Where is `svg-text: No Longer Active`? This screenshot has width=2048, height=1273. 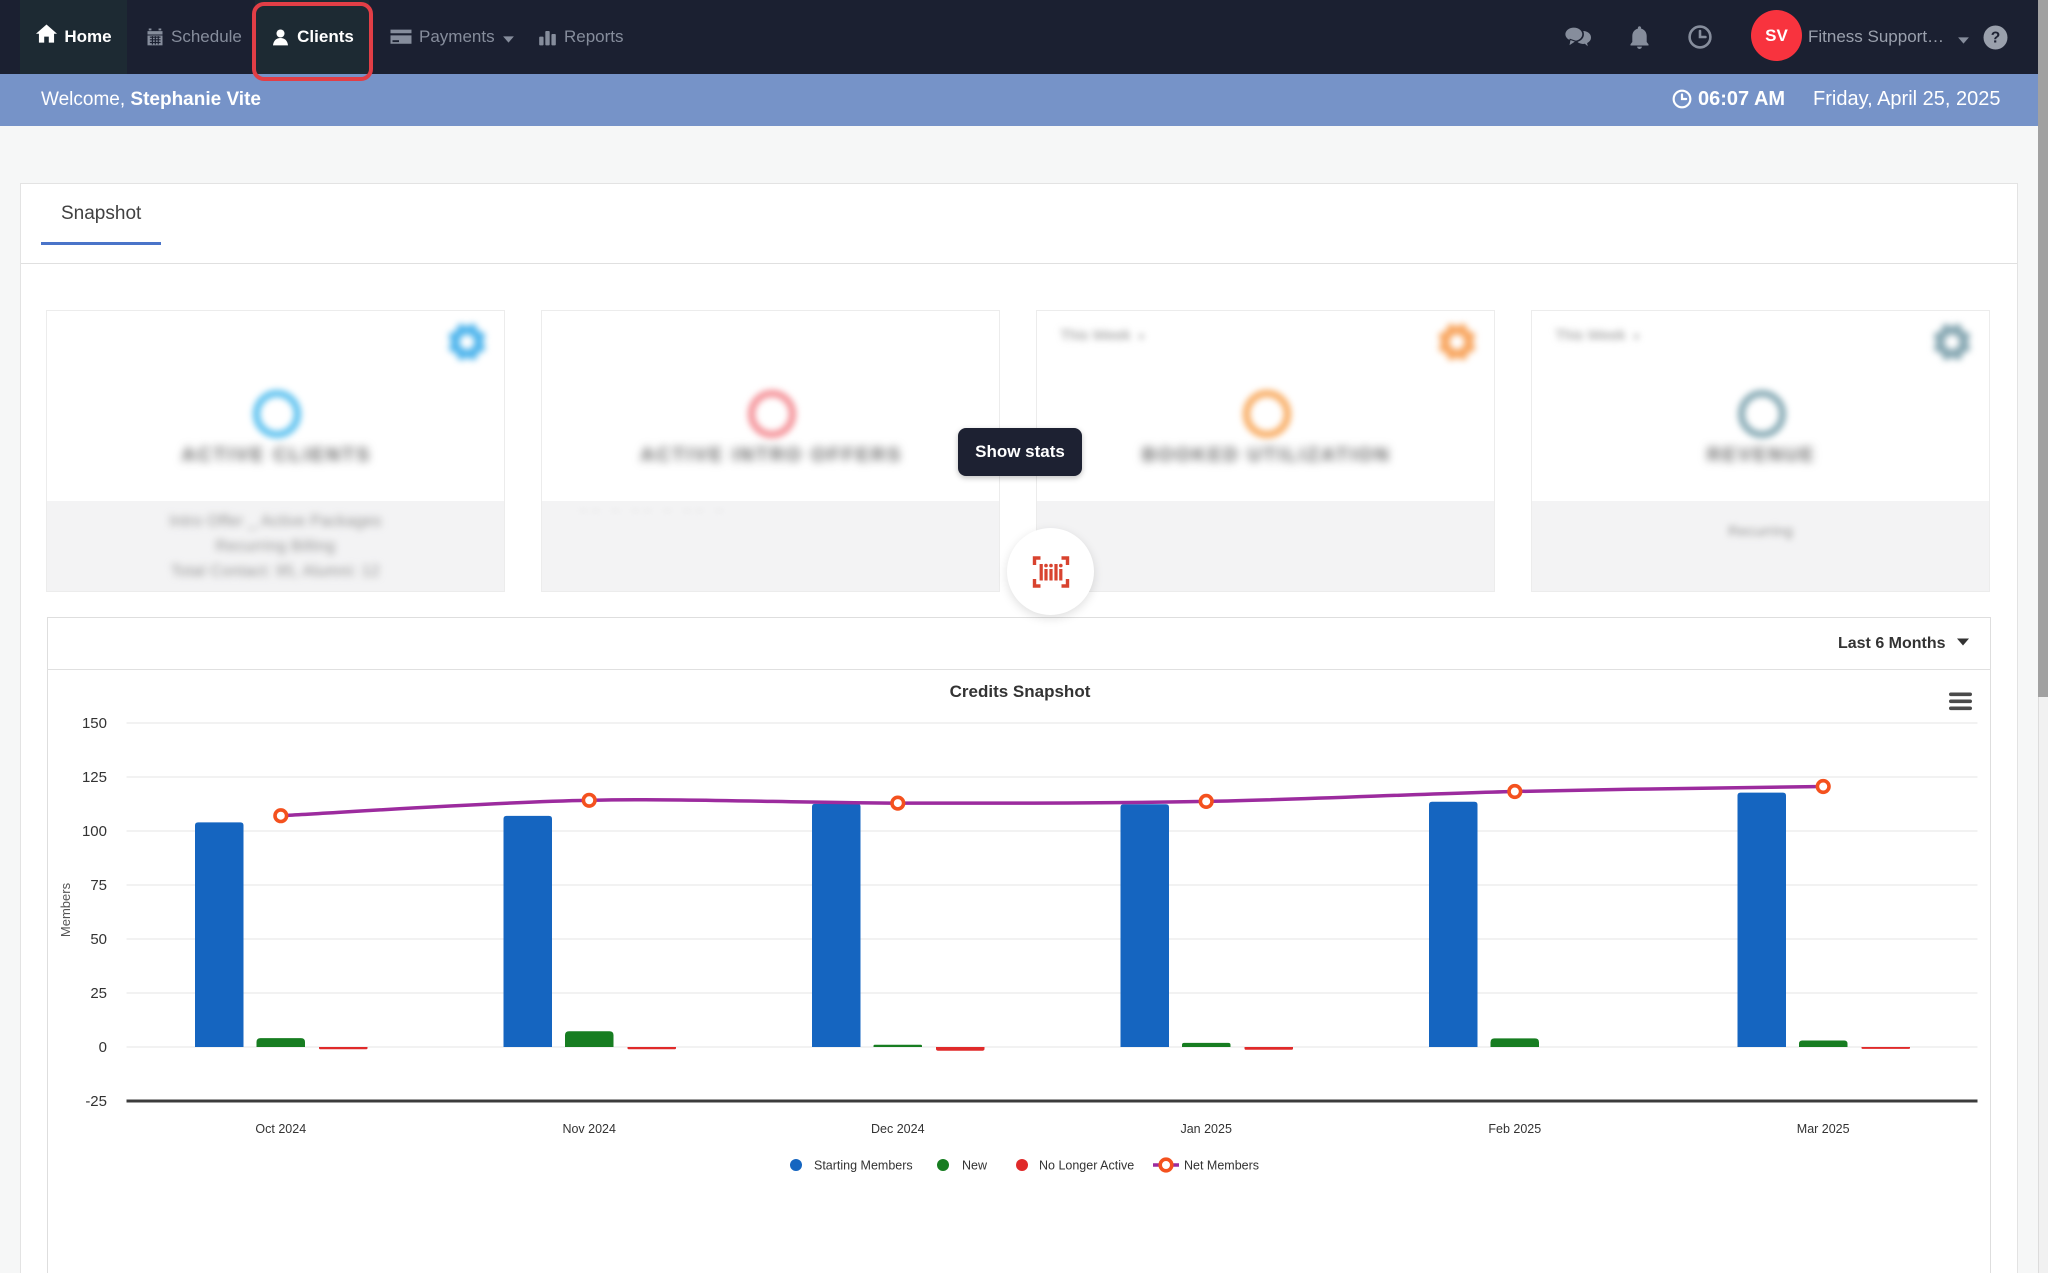
svg-text: No Longer Active is located at coordinates (1086, 1166).